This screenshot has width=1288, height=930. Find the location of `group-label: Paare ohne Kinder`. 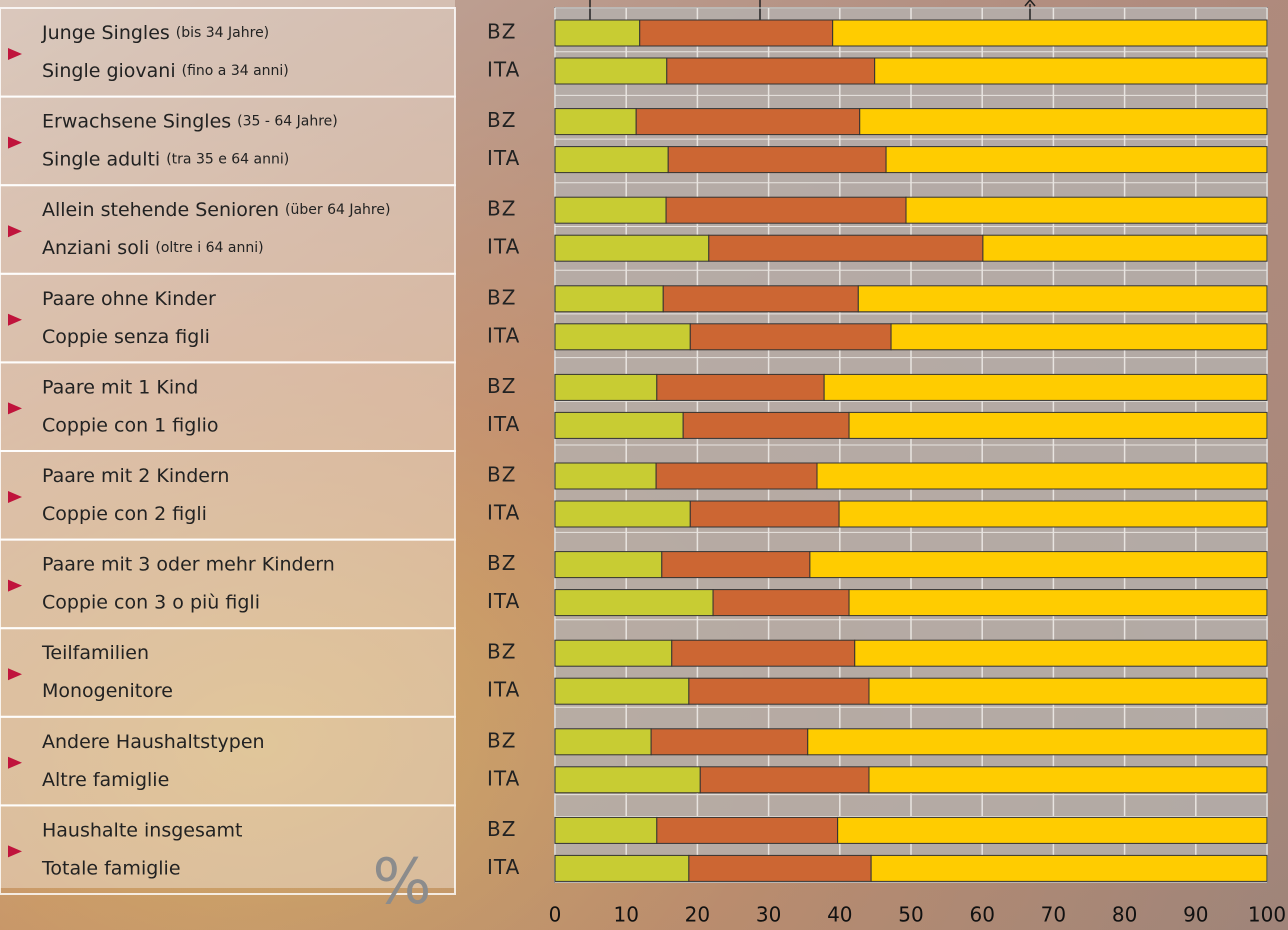

group-label: Paare ohne Kinder is located at coordinates (129, 298).